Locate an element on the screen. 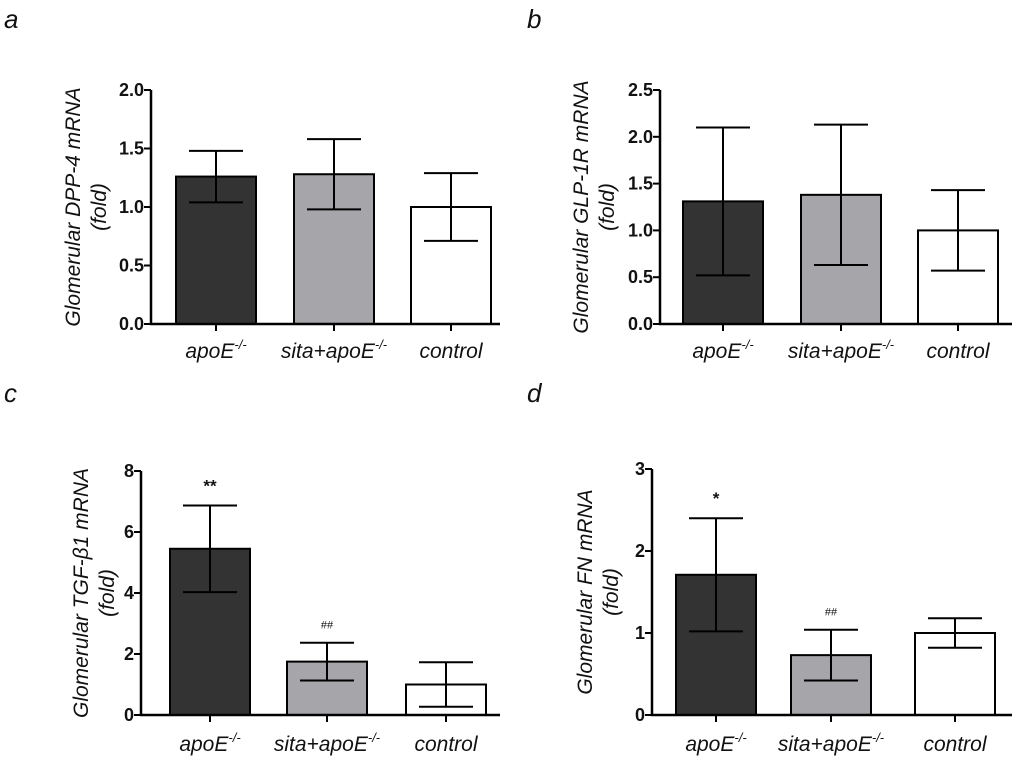 The width and height of the screenshot is (1024, 762). significance-mark-1: ** is located at coordinates (210, 485).